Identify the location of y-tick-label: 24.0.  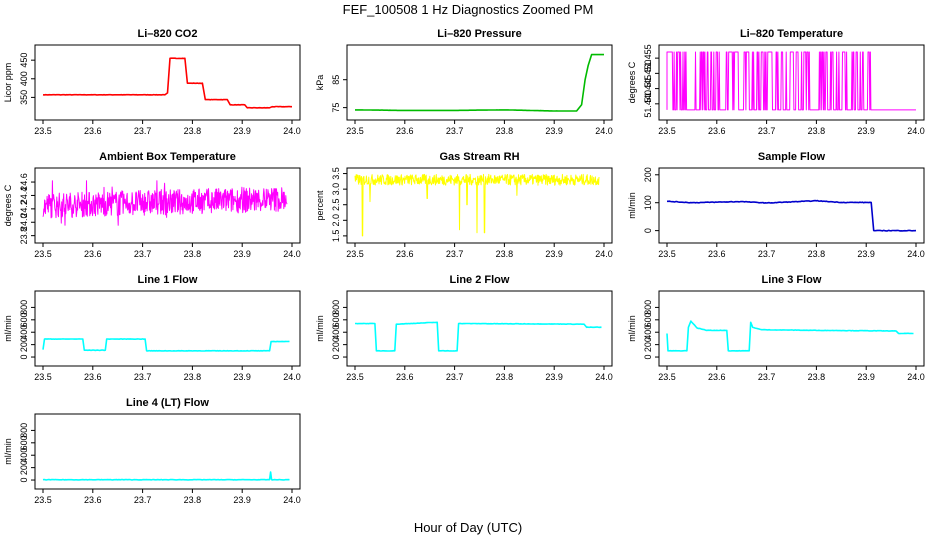
(24, 222).